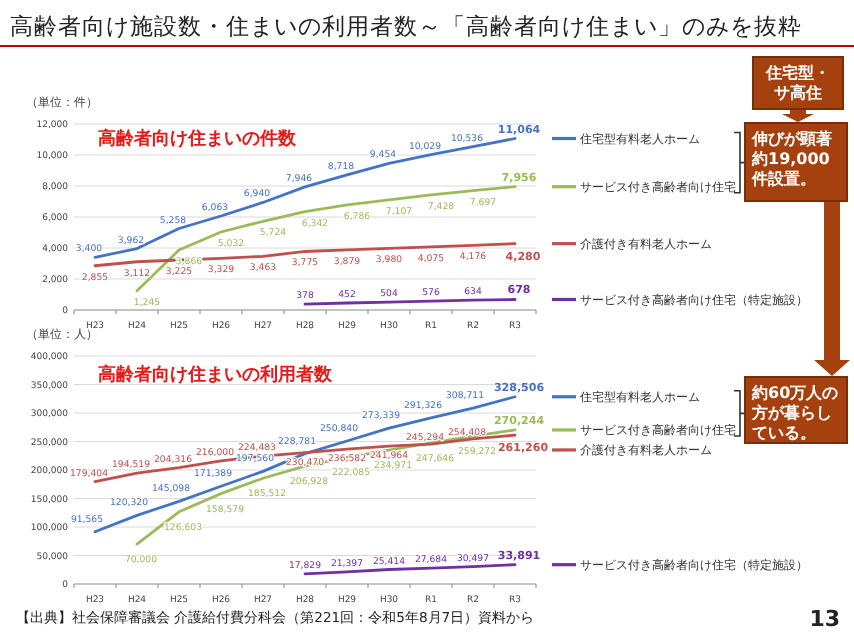 Image resolution: width=854 pixels, height=640 pixels. I want to click on chart-title: 高齢者向け施設数・住まいの利用者数～「高齢者向け住まい」のみを抜粋, so click(406, 26).